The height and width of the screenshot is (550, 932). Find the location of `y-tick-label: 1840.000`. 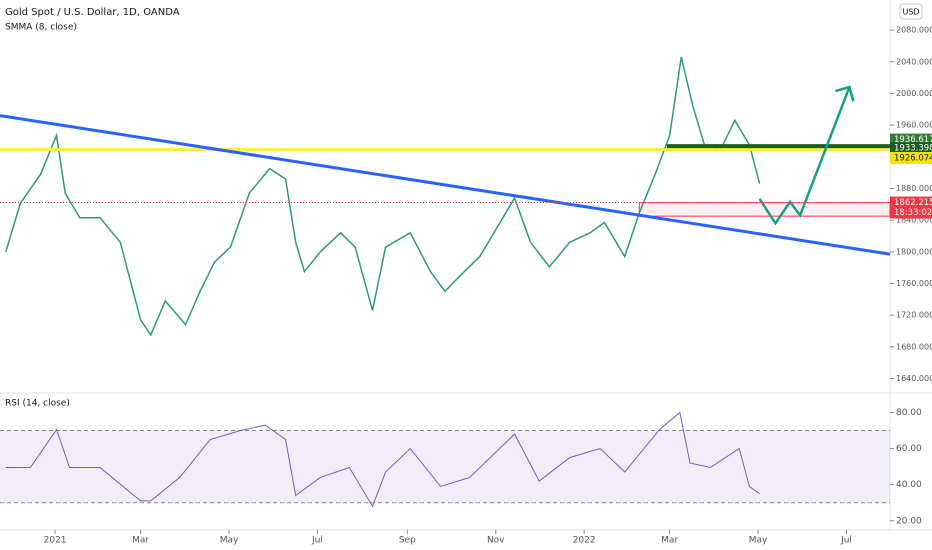

y-tick-label: 1840.000 is located at coordinates (914, 220).